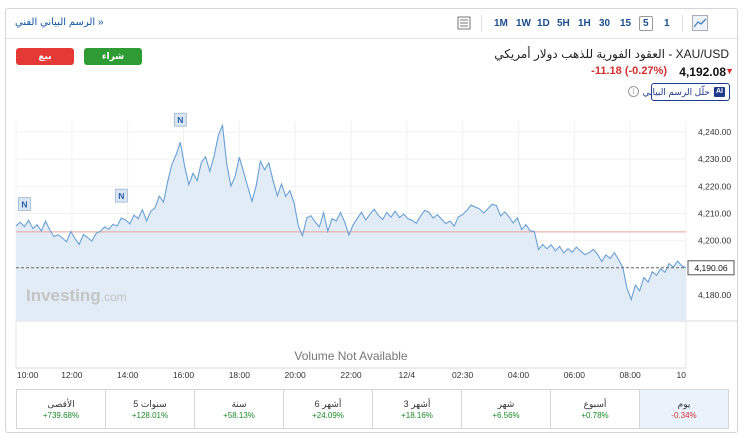  I want to click on performance-cell: 6 أشهر +24.09%, so click(328, 409).